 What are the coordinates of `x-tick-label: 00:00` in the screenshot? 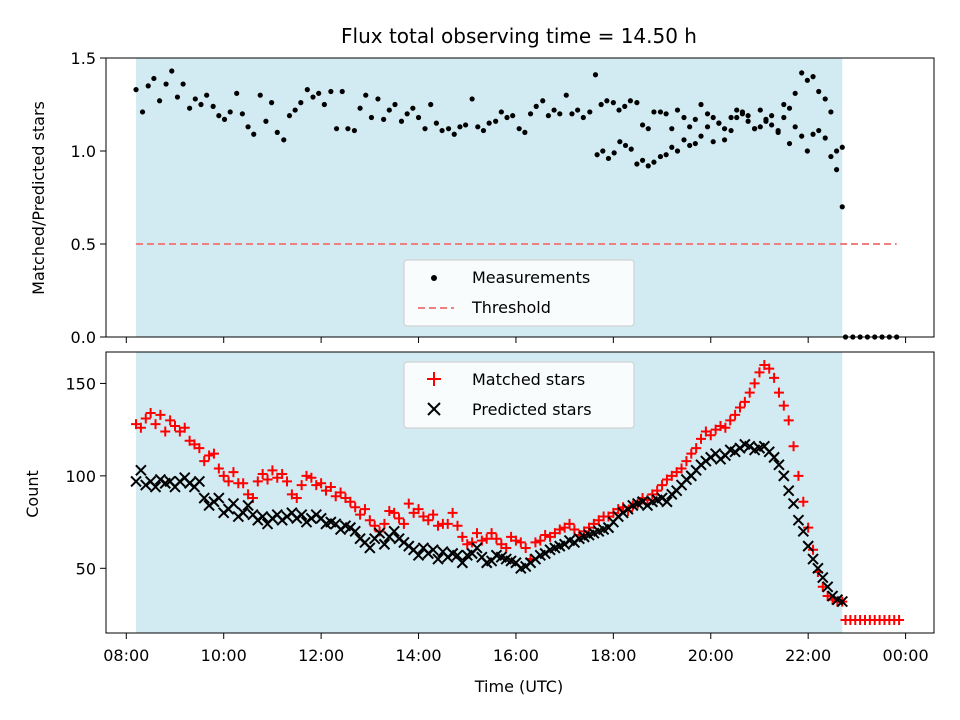 It's located at (906, 655).